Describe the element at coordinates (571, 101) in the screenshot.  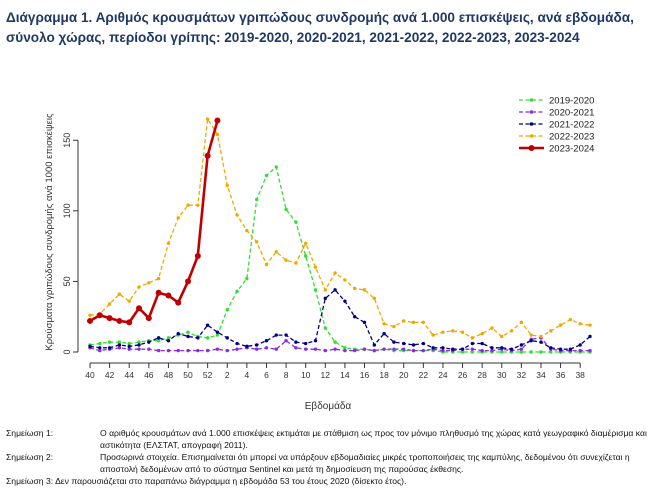
I see `legend-entry-label: 2019-2020` at that location.